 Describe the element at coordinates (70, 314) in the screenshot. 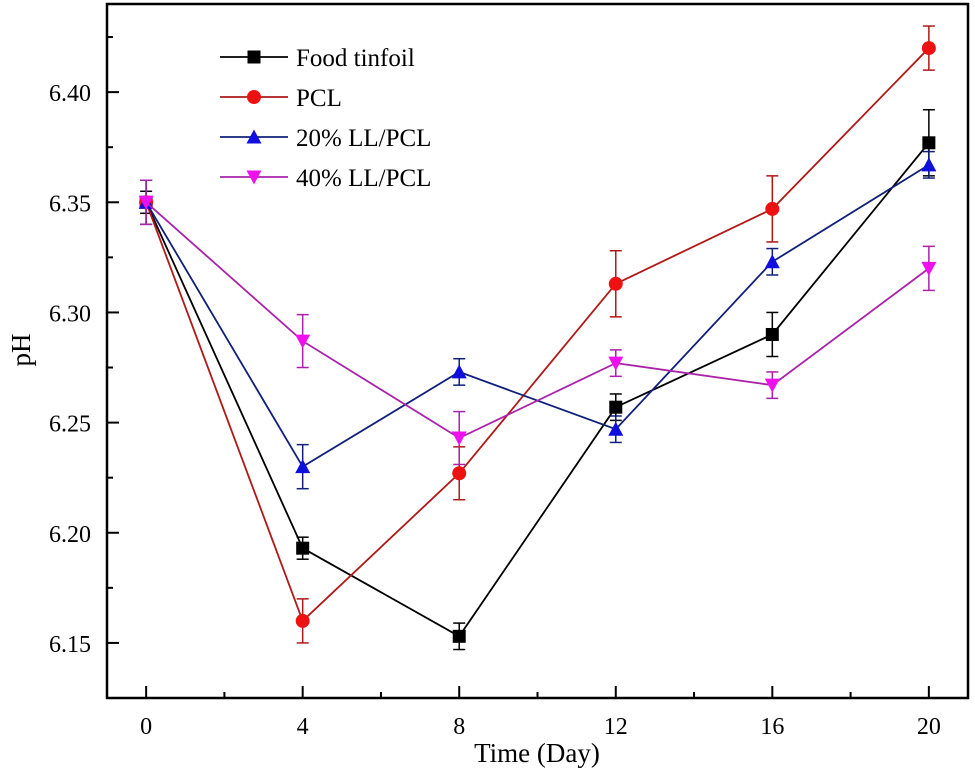

I see `y-tick-label: 6.30` at that location.